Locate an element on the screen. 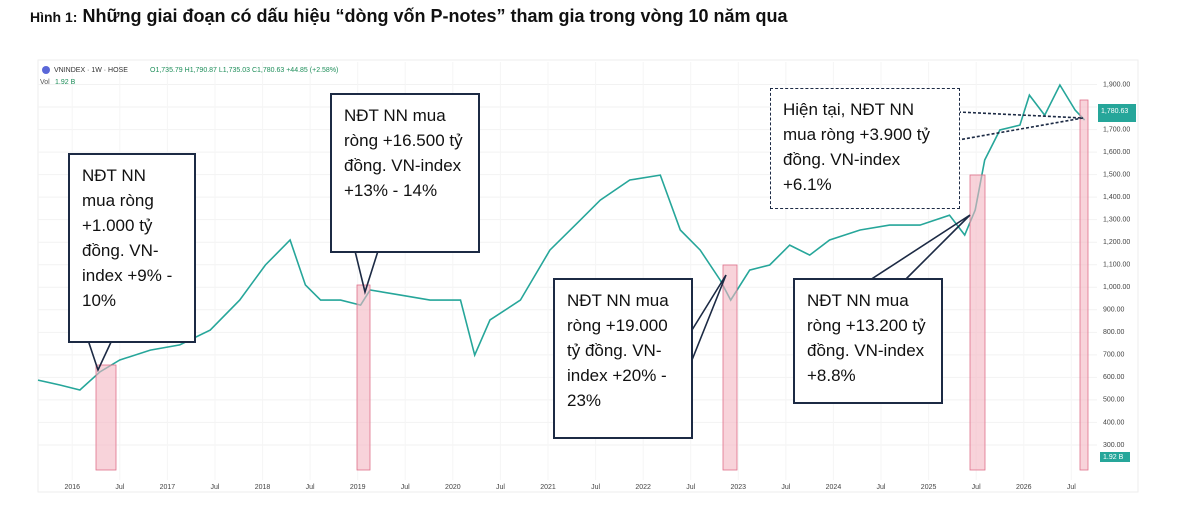 The image size is (1200, 510). volume-label: Vol is located at coordinates (45, 82).